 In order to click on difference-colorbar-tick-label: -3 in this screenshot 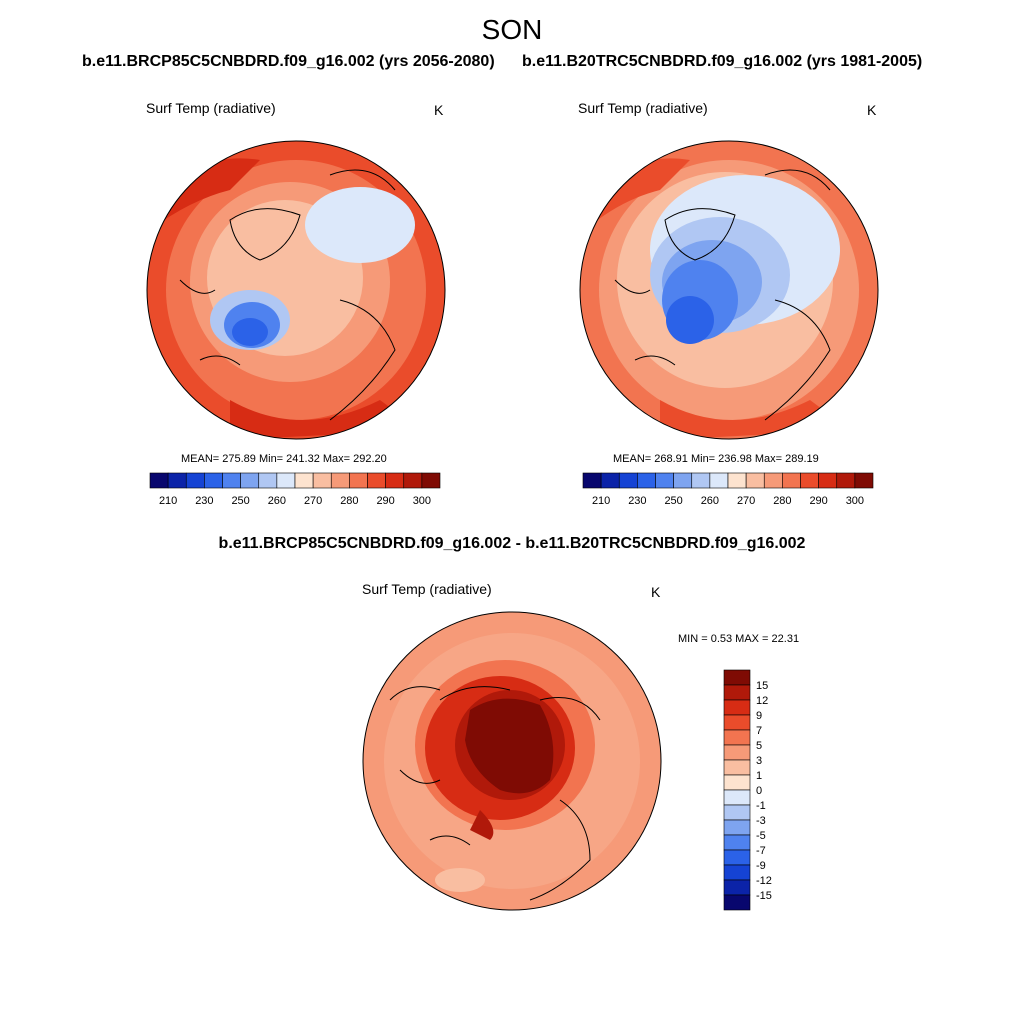, I will do `click(761, 821)`.